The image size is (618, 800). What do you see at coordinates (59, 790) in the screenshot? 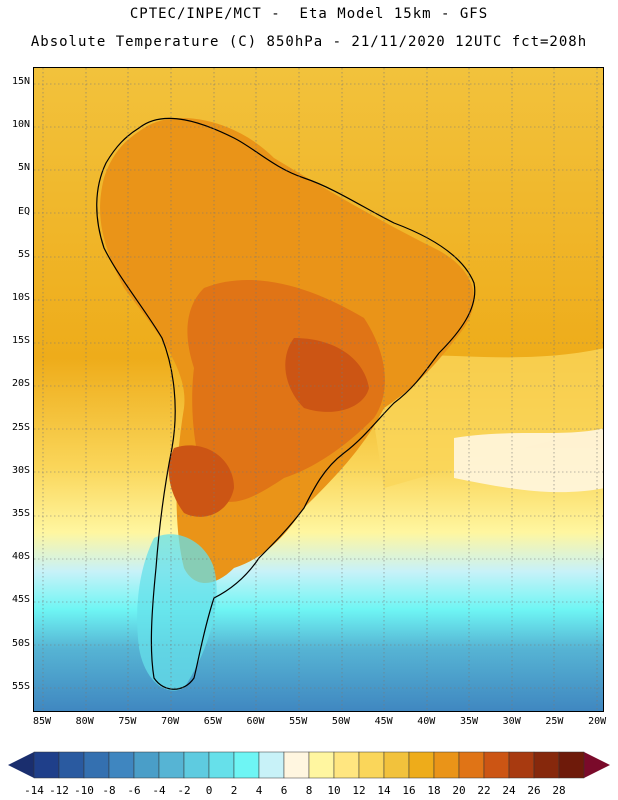
I see `colorbar-label: -12` at bounding box center [59, 790].